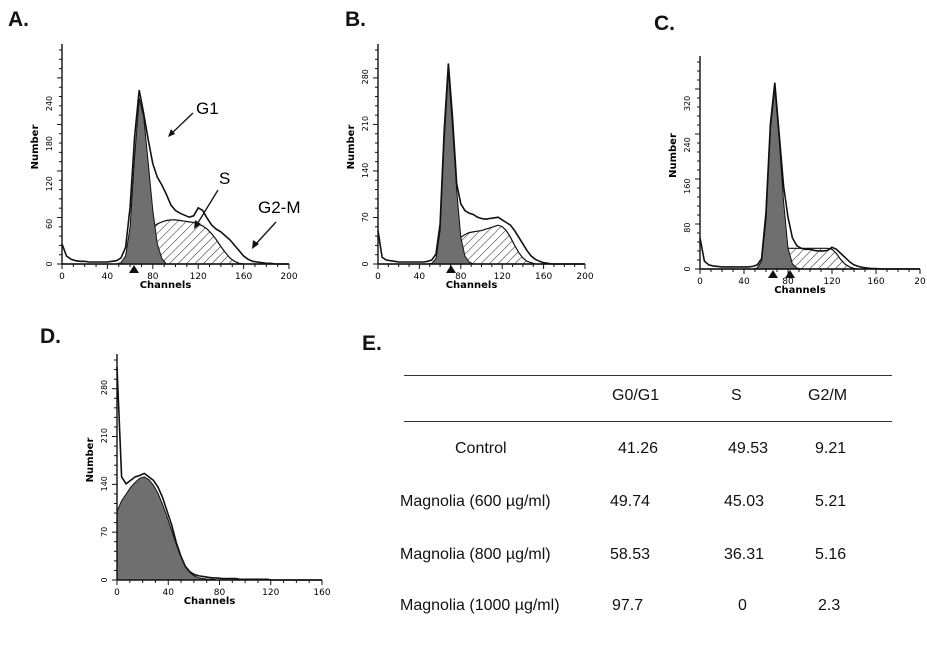  What do you see at coordinates (171, 133) in the screenshot?
I see `arrowhead-g1-icon` at bounding box center [171, 133].